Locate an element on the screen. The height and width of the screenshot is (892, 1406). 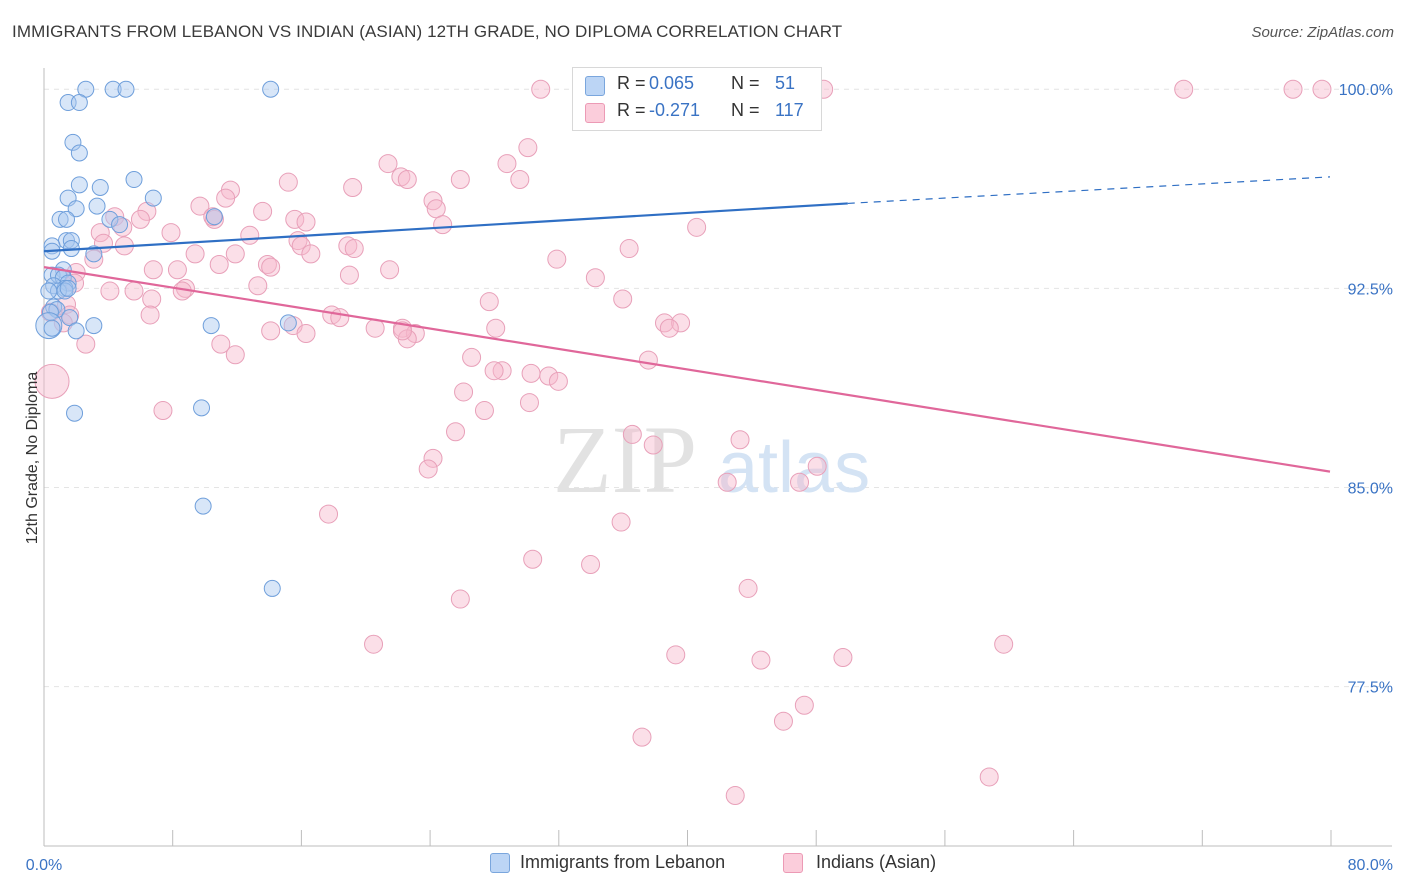
watermark: ZIP atlas is located at coordinates (711, 459).